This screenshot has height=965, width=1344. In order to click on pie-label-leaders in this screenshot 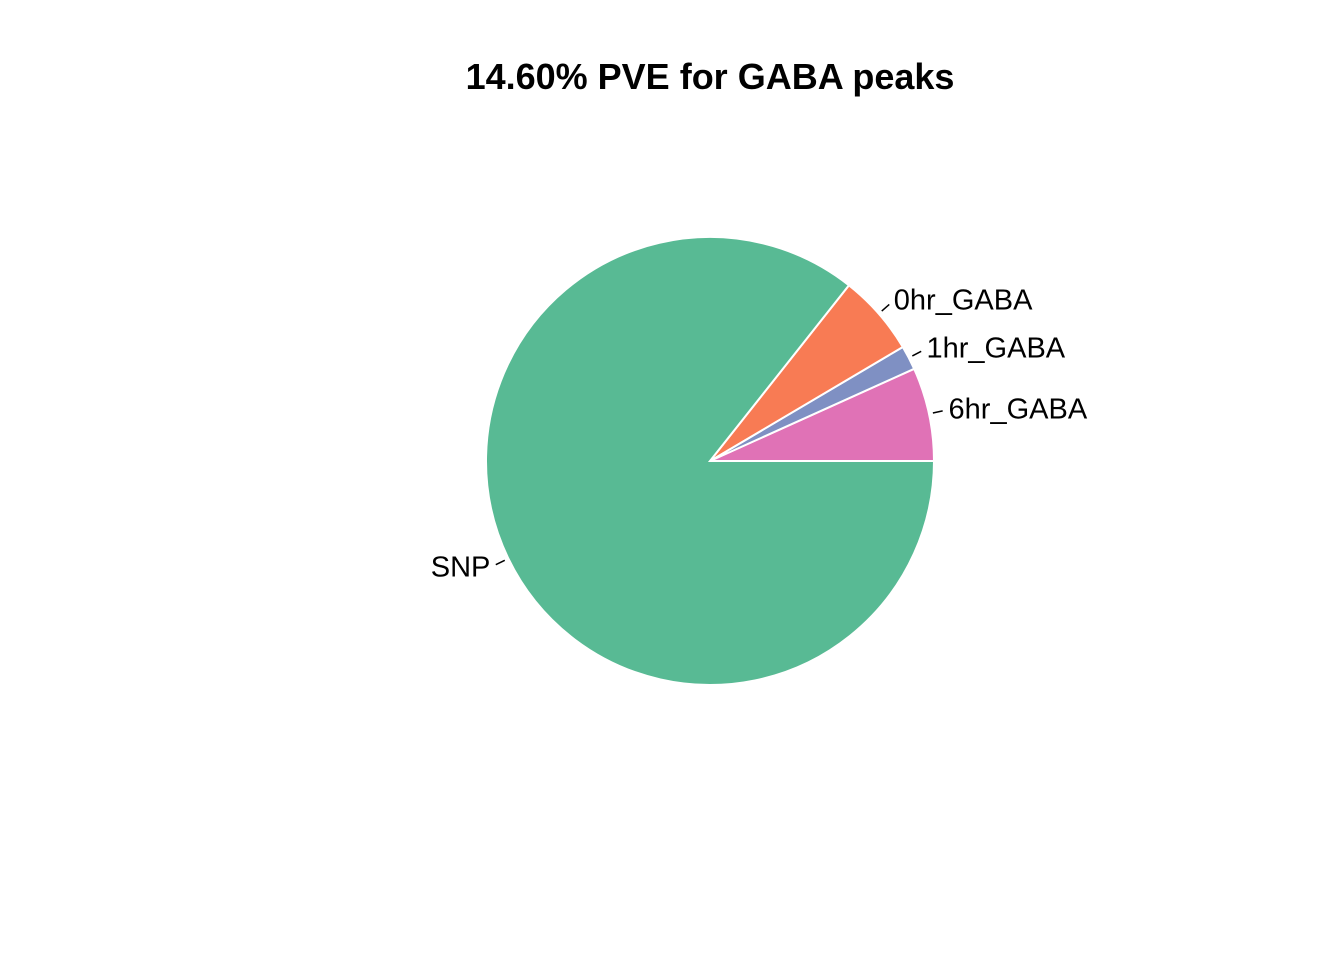, I will do `click(719, 434)`.